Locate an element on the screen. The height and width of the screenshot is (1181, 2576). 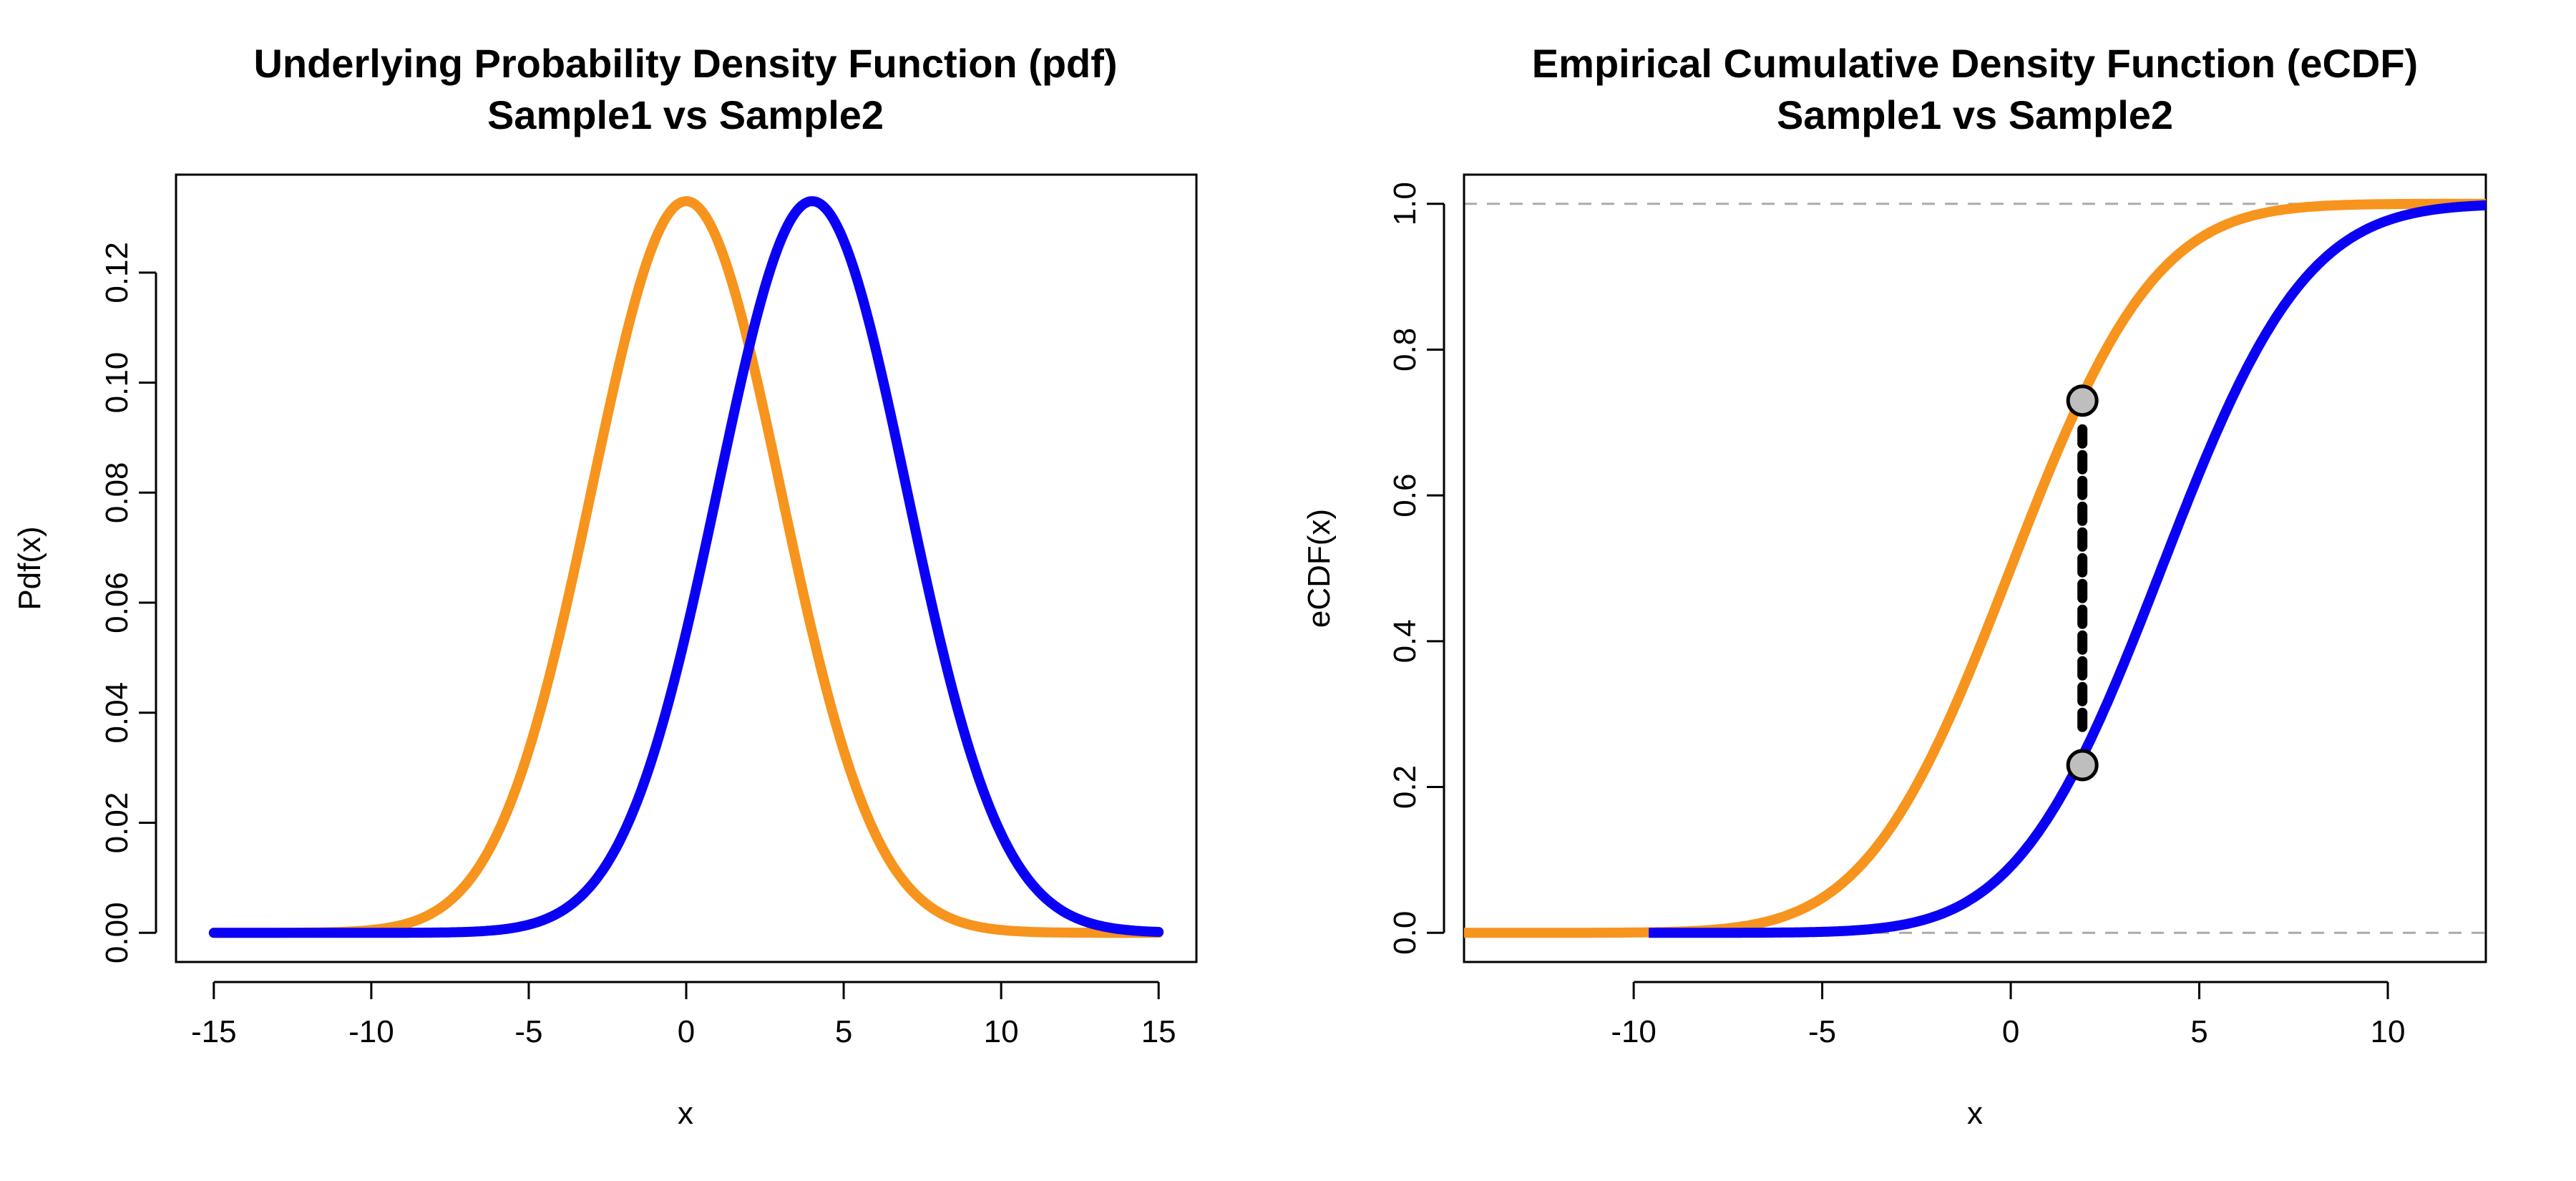
ks-marker-bottom is located at coordinates (2082, 765).